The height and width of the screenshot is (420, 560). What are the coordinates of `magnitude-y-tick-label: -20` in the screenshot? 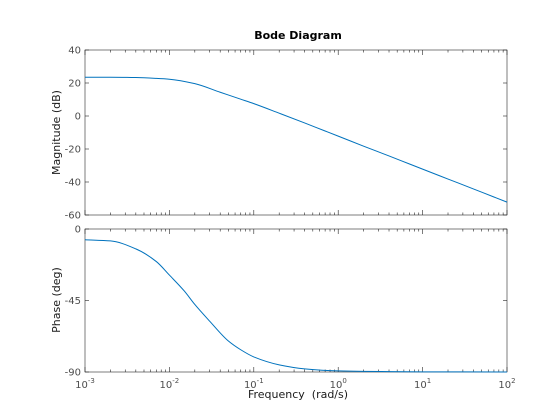 It's located at (73, 150).